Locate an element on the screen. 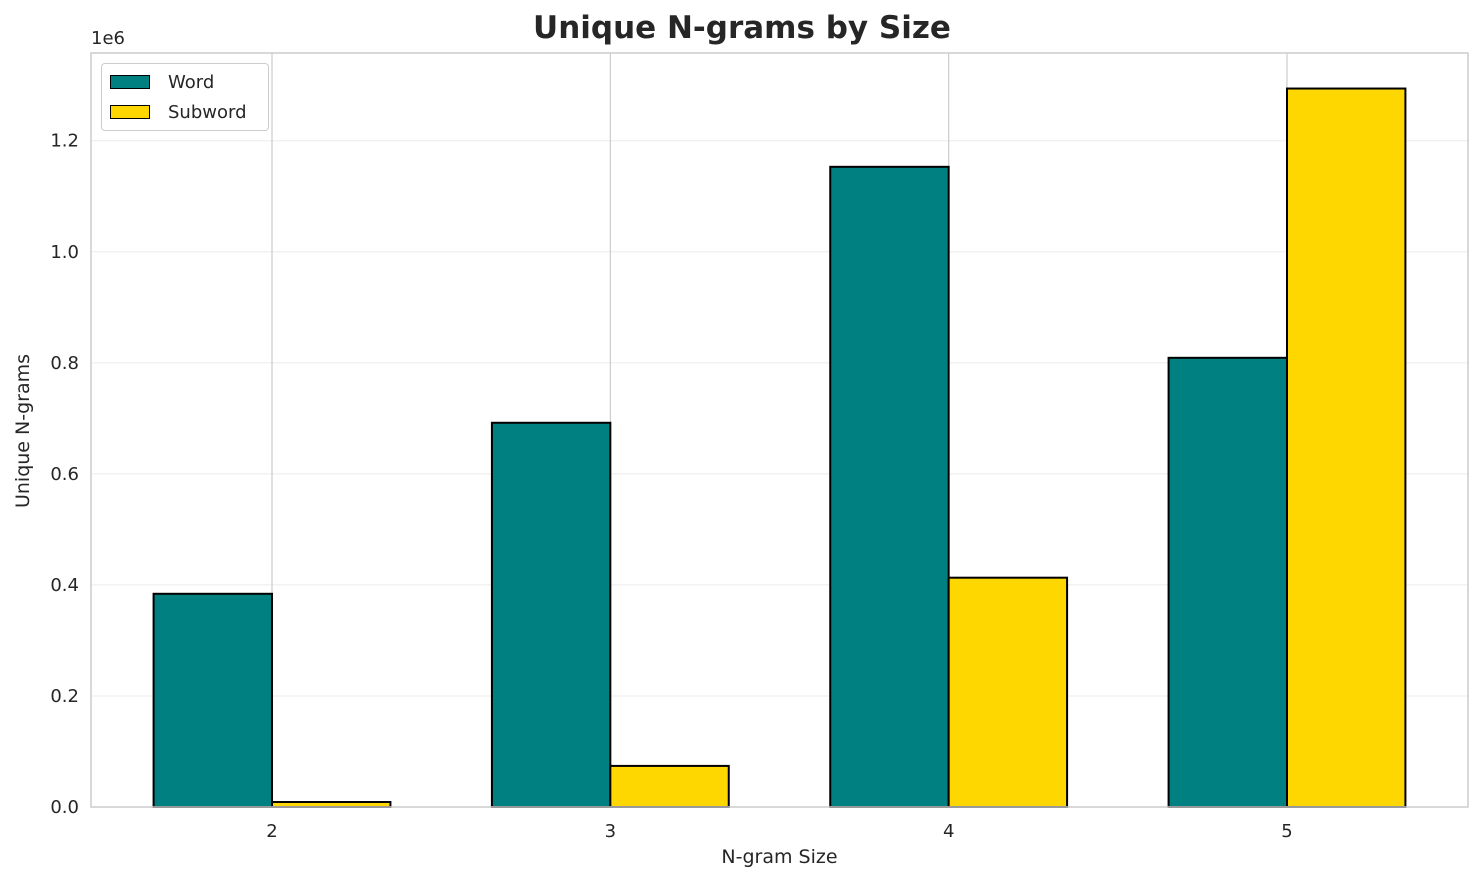 Image resolution: width=1484 pixels, height=885 pixels. legend-label-word: Word is located at coordinates (191, 82).